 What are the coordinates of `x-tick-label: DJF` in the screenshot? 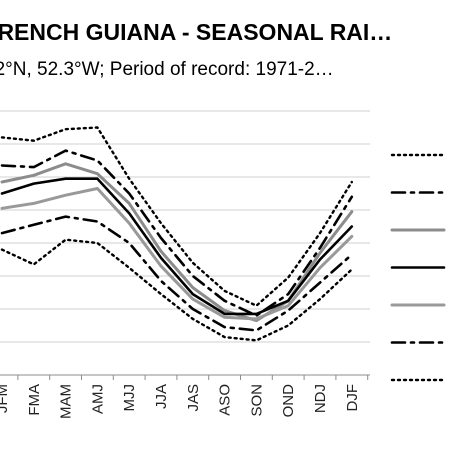 It's located at (352, 398).